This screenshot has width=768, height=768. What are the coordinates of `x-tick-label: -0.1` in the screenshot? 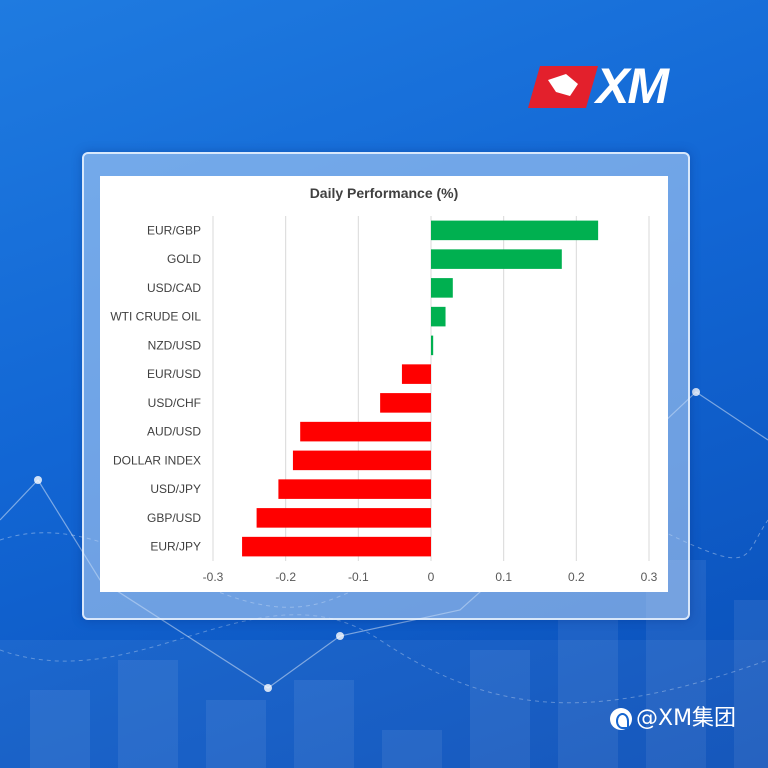 It's located at (358, 577).